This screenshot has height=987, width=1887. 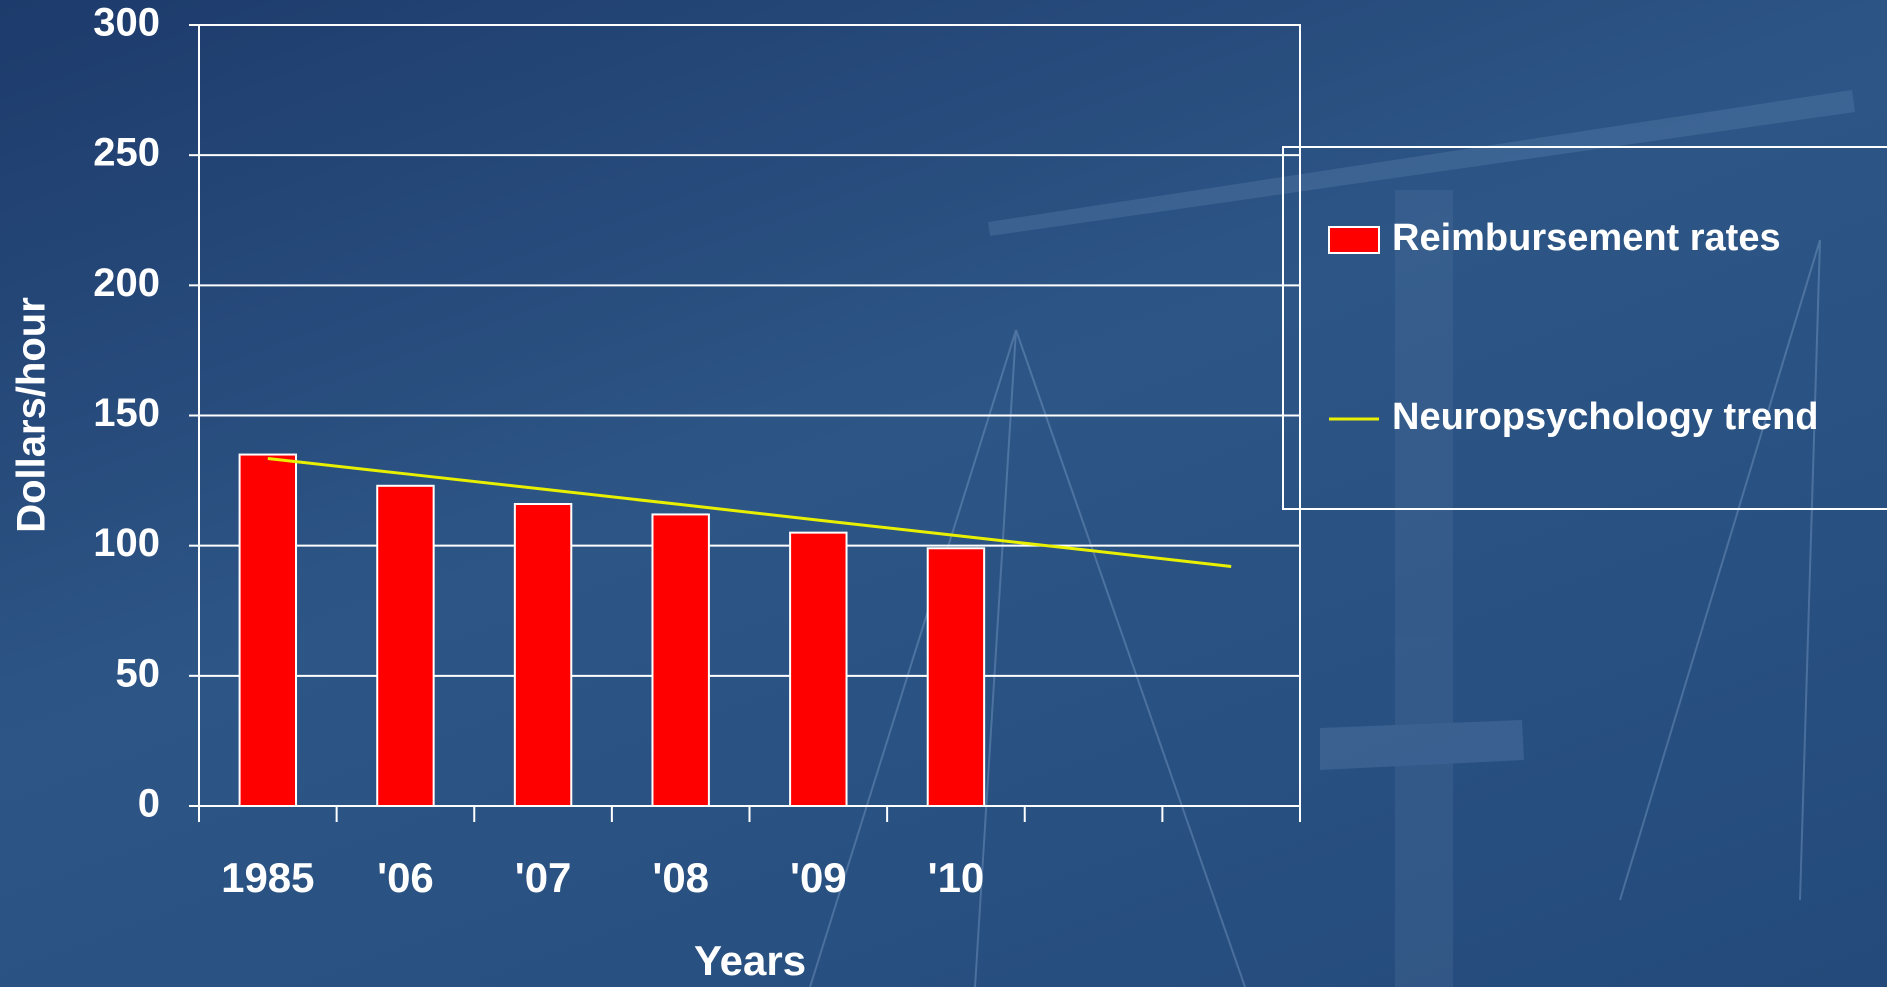 What do you see at coordinates (1354, 240) in the screenshot?
I see `legend-swatch` at bounding box center [1354, 240].